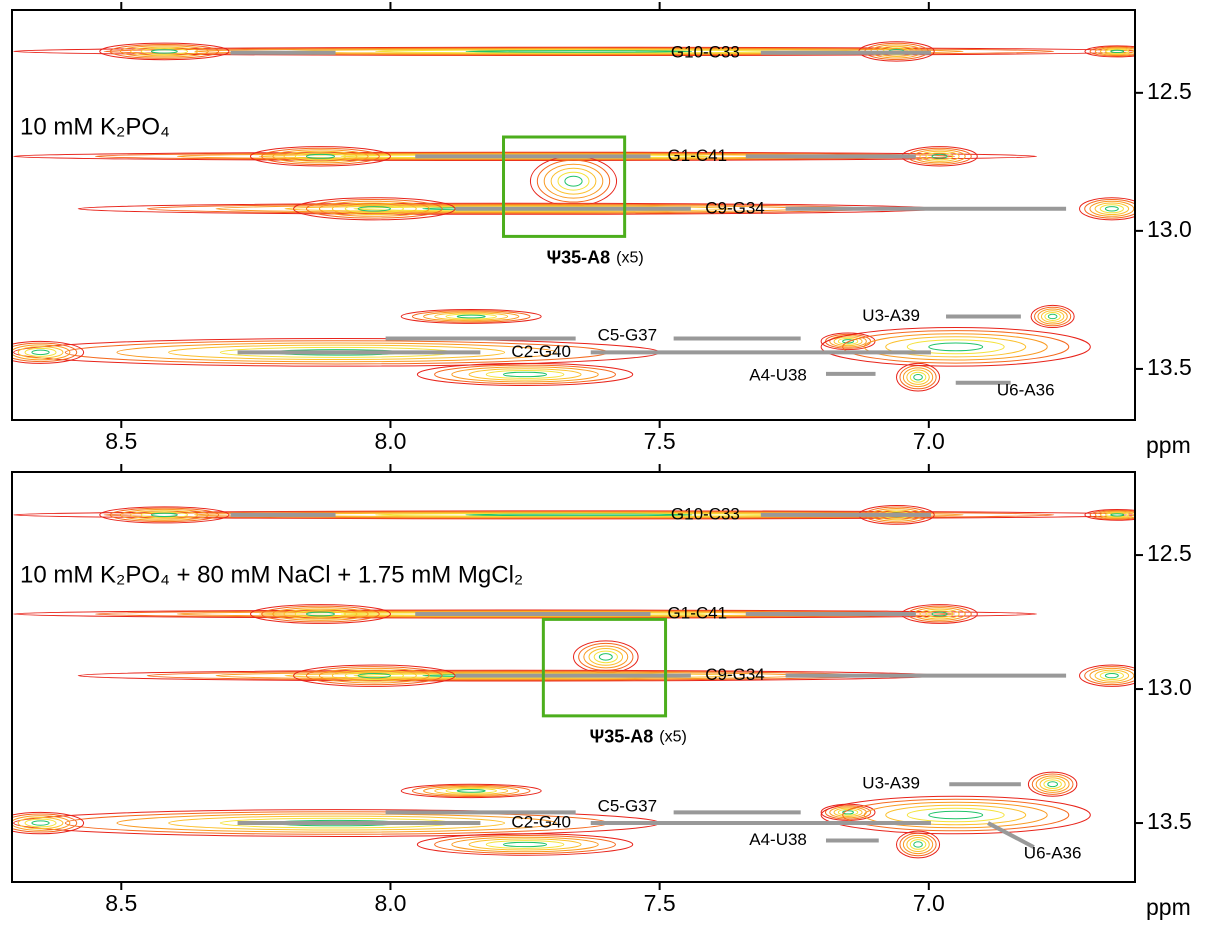 This screenshot has width=1214, height=931. I want to click on highlight-box, so click(604, 667).